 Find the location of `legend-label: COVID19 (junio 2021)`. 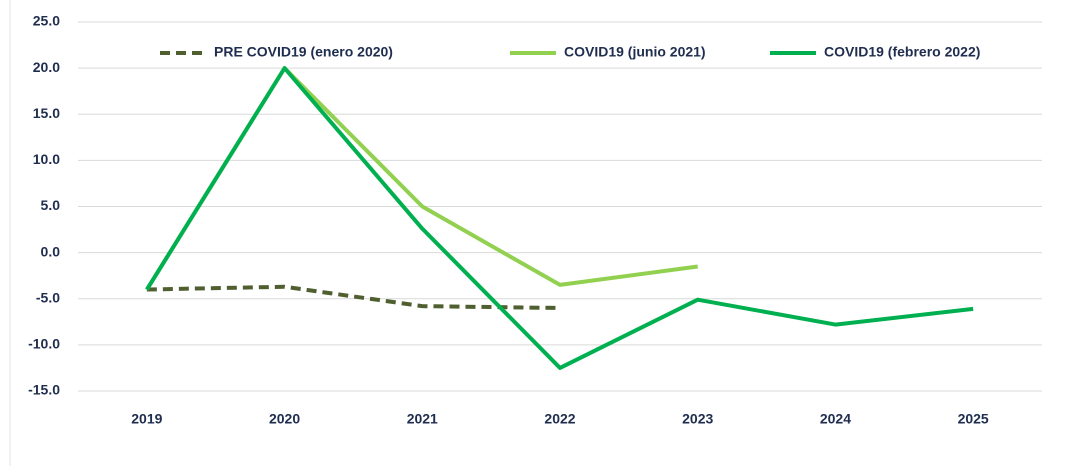

legend-label: COVID19 (junio 2021) is located at coordinates (635, 52).